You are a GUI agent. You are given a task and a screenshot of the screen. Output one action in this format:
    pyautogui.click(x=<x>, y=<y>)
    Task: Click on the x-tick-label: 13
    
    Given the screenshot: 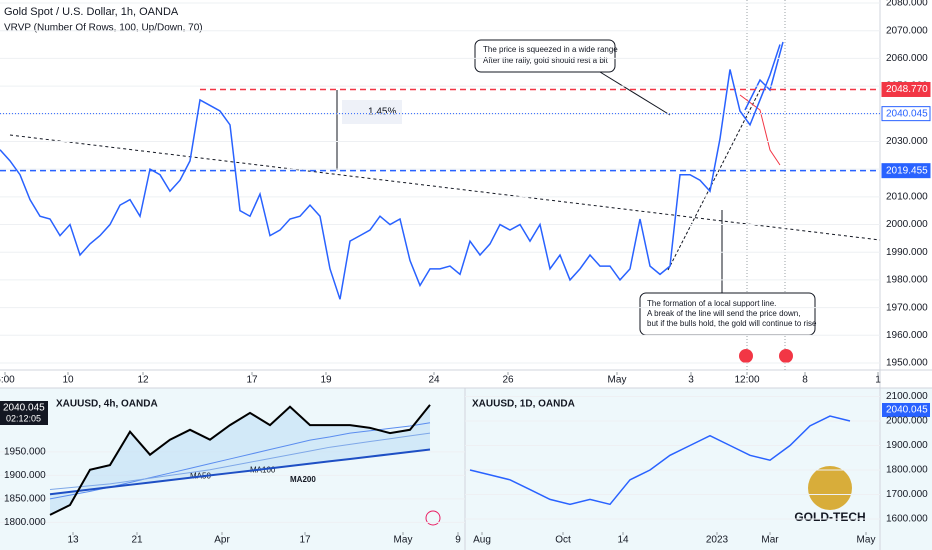 What is the action you would take?
    pyautogui.click(x=73, y=540)
    